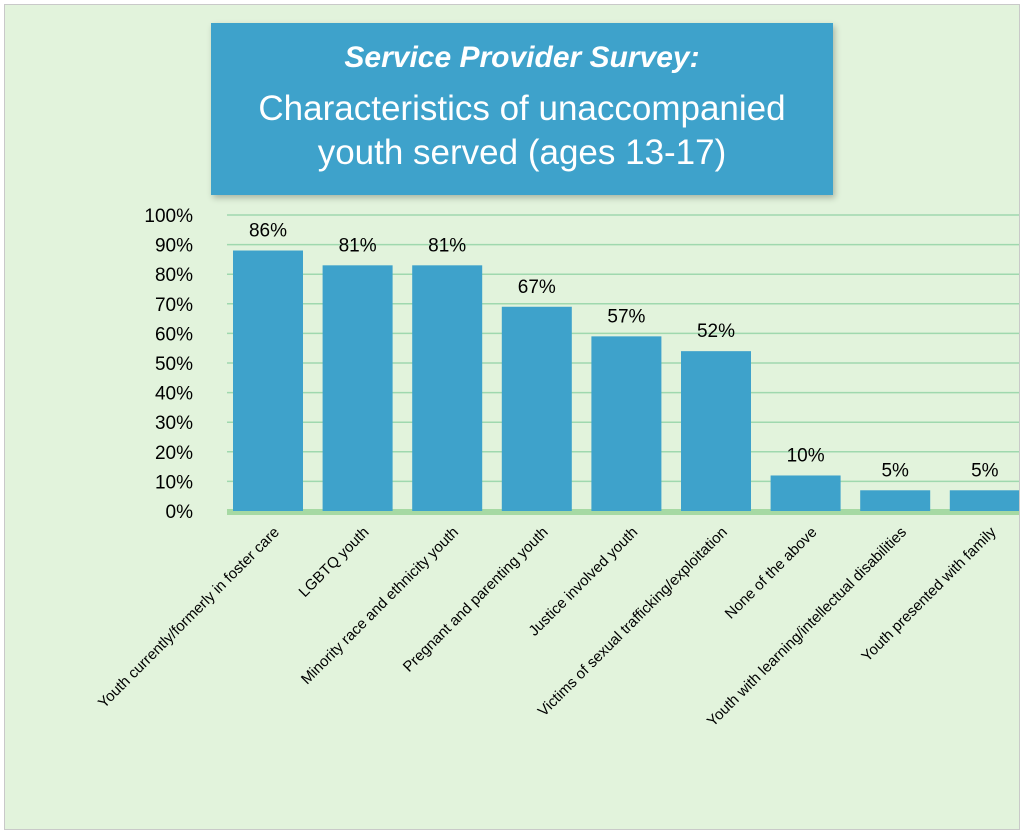 Image resolution: width=1026 pixels, height=836 pixels. Describe the element at coordinates (174, 364) in the screenshot. I see `y-tick-label: 50%` at that location.